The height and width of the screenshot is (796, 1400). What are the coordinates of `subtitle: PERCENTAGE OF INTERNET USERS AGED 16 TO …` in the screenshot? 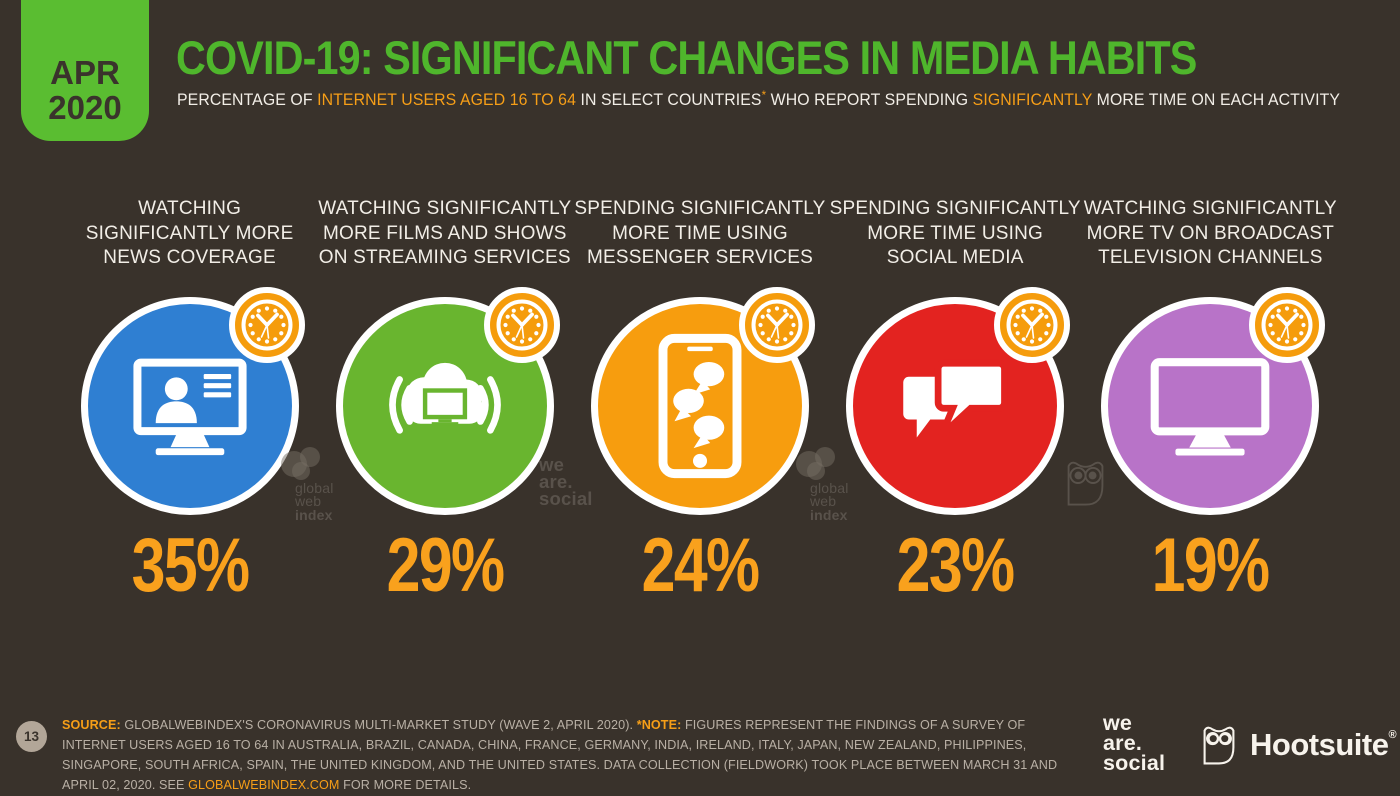 It's located at (782, 99).